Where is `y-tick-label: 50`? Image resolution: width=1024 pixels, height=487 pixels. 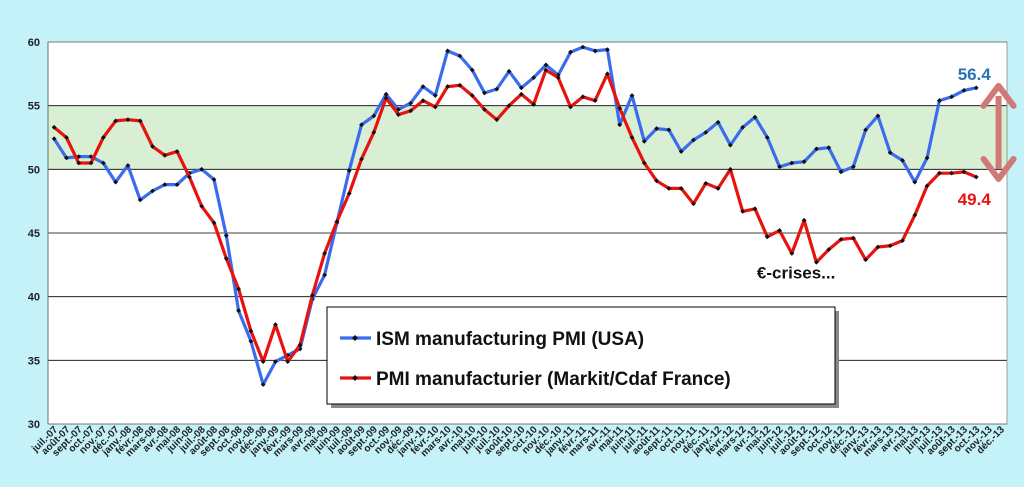
y-tick-label: 50 is located at coordinates (34, 170).